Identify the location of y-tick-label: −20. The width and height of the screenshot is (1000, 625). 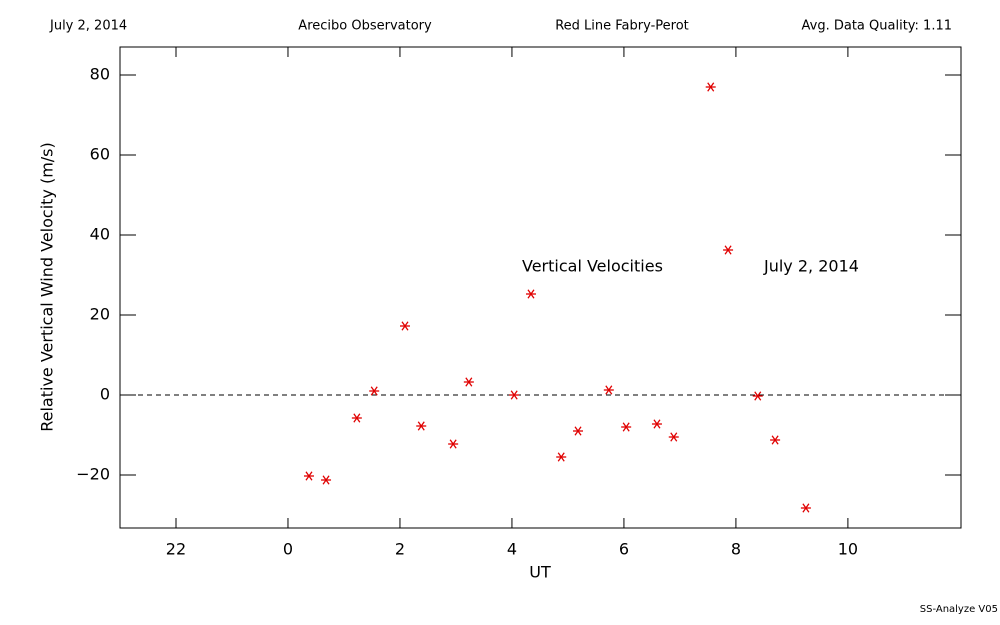
(93, 474).